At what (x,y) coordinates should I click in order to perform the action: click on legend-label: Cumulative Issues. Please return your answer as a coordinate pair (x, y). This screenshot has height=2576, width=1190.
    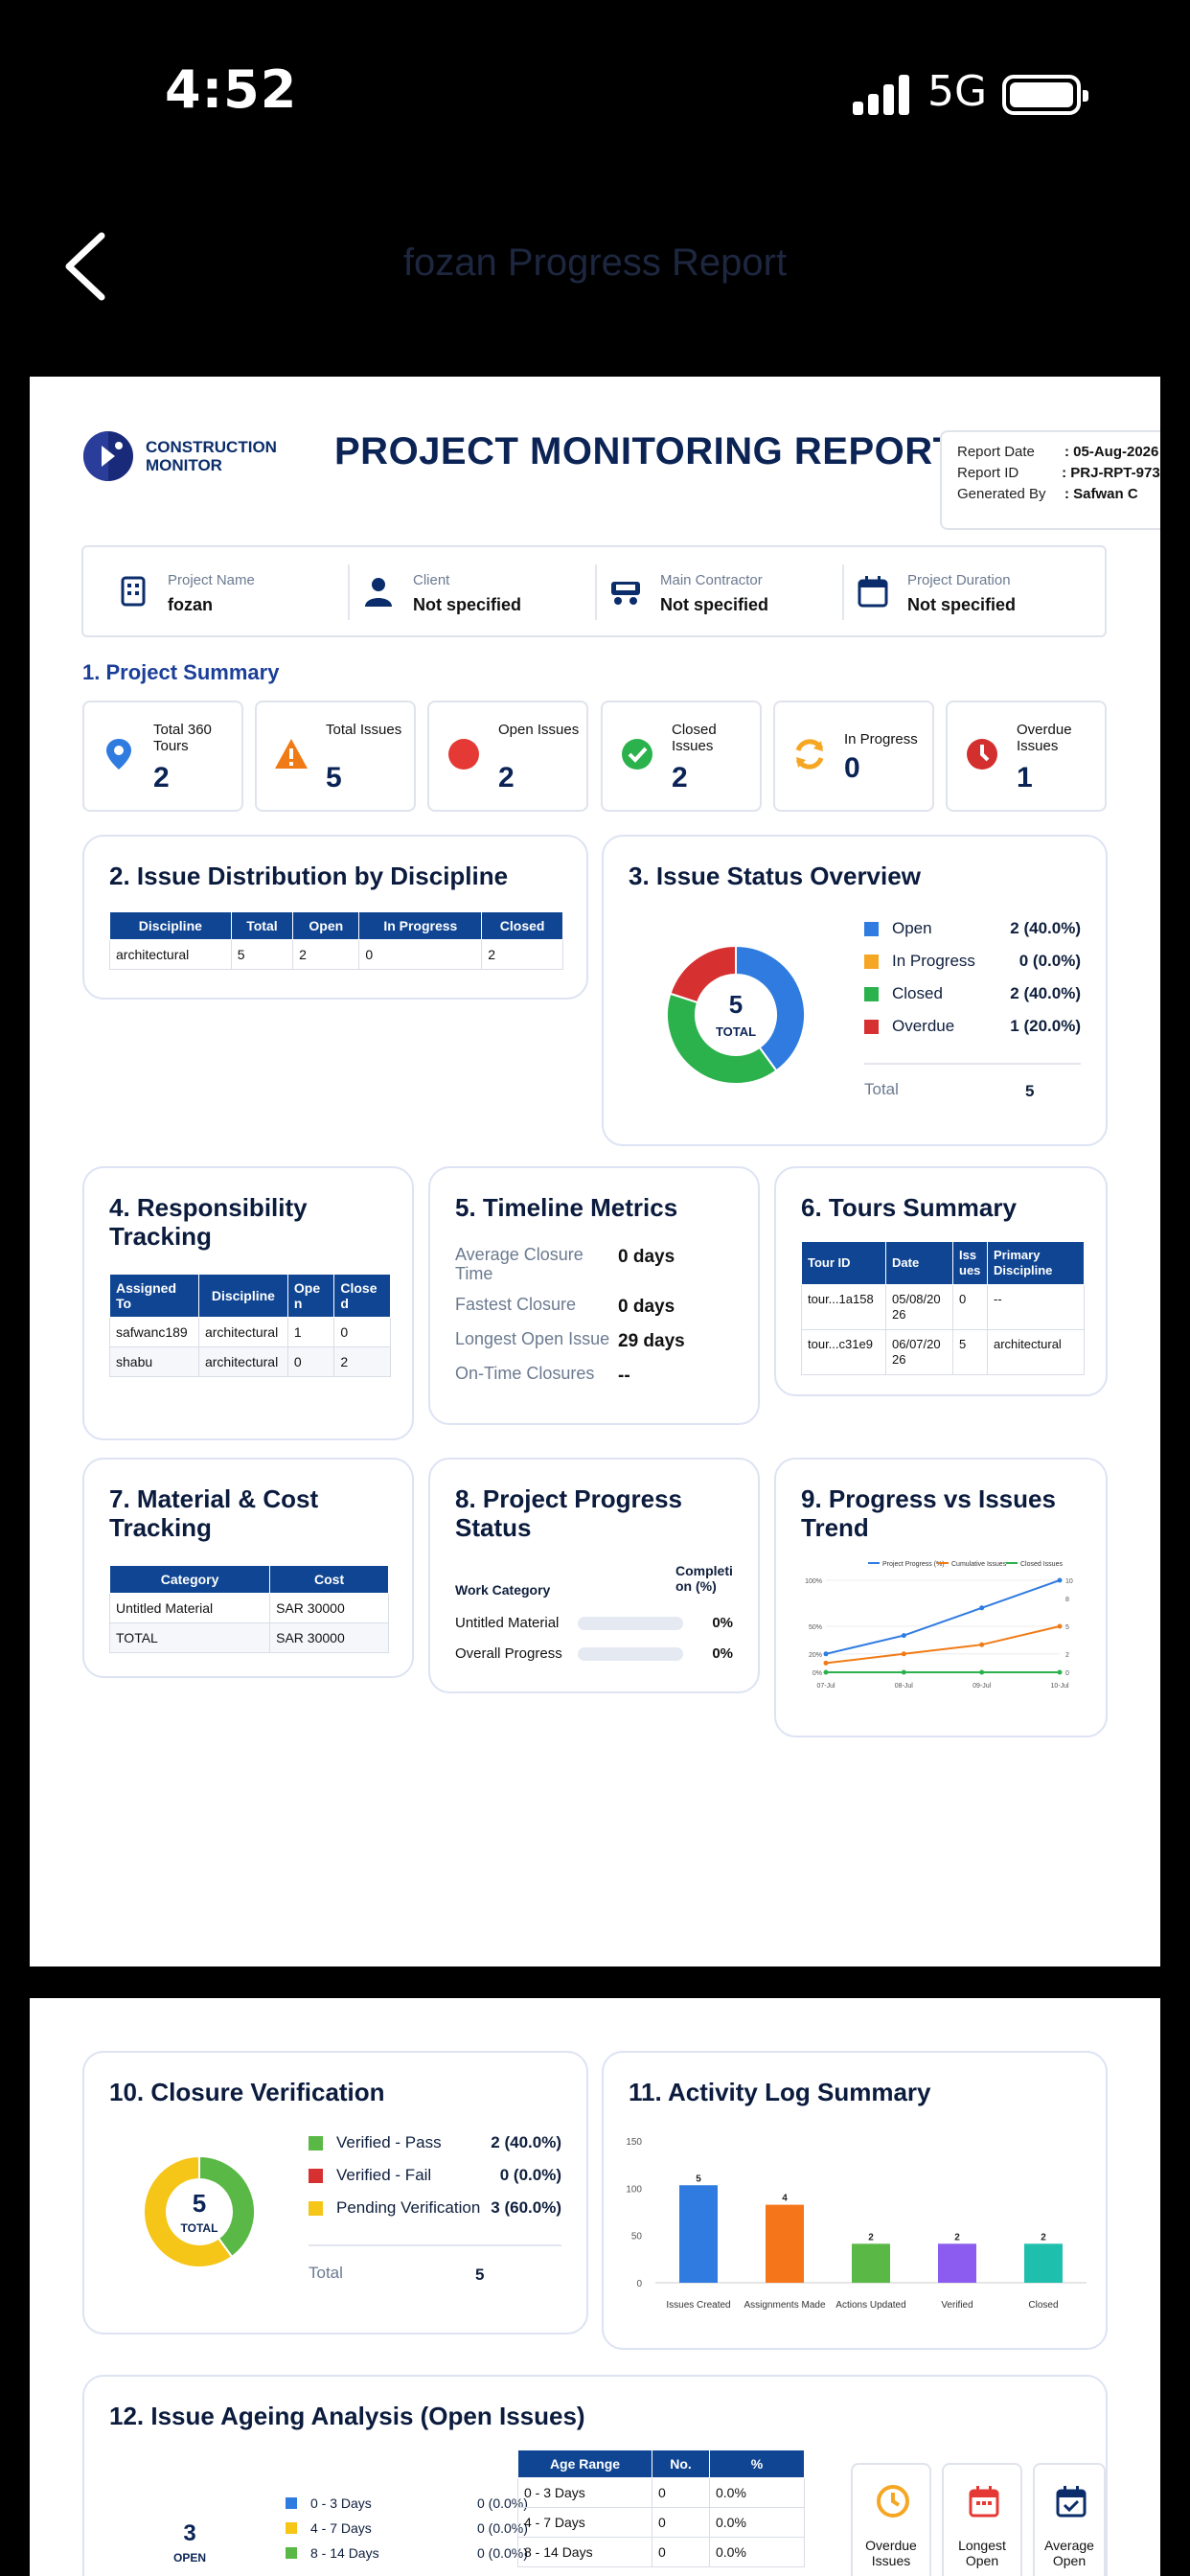
    Looking at the image, I should click on (979, 1564).